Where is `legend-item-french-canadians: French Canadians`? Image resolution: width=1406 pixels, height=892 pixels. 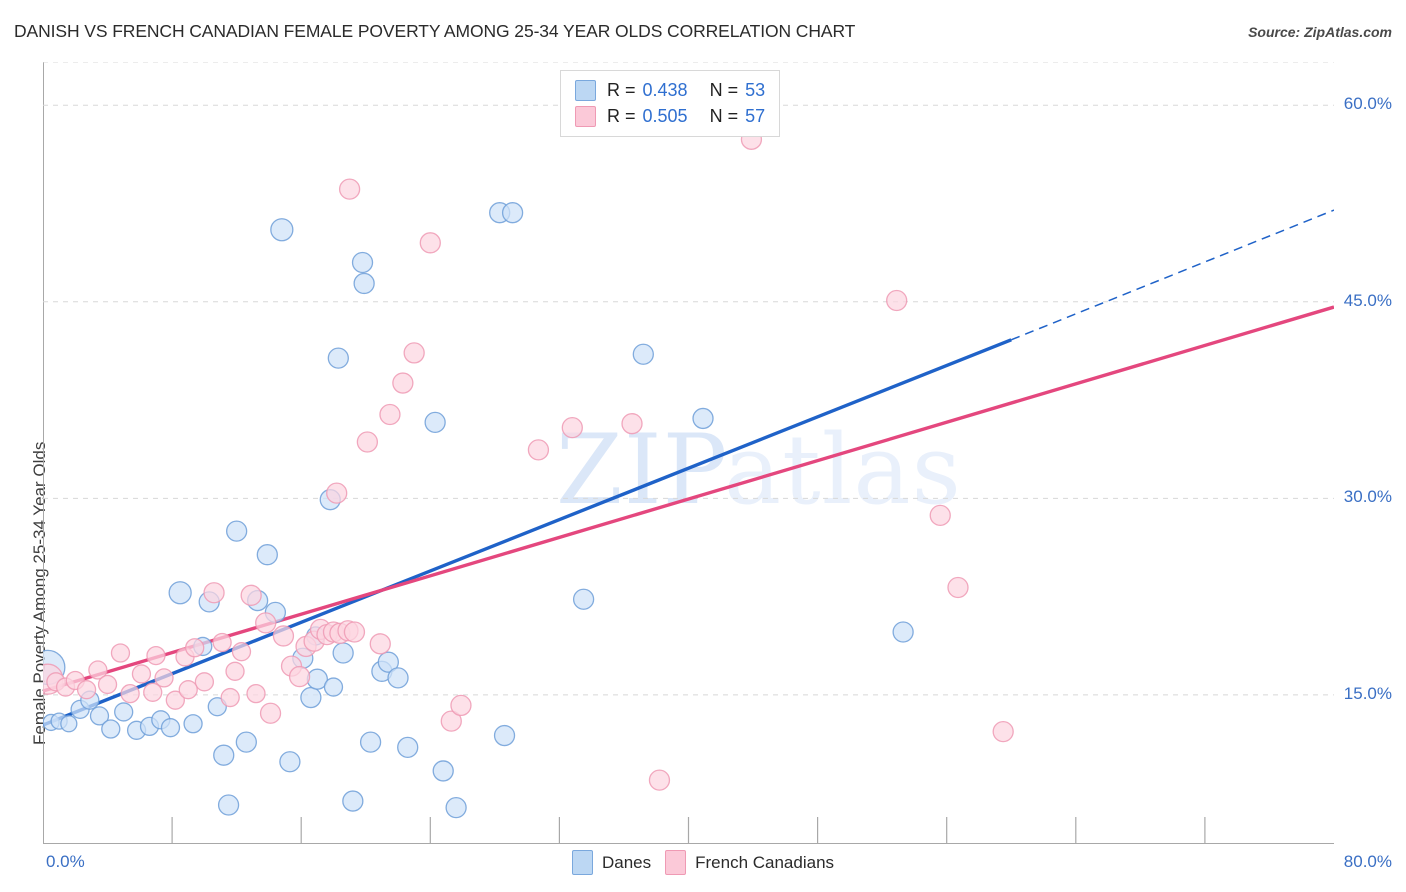 legend-item-french-canadians: French Canadians is located at coordinates (749, 862).